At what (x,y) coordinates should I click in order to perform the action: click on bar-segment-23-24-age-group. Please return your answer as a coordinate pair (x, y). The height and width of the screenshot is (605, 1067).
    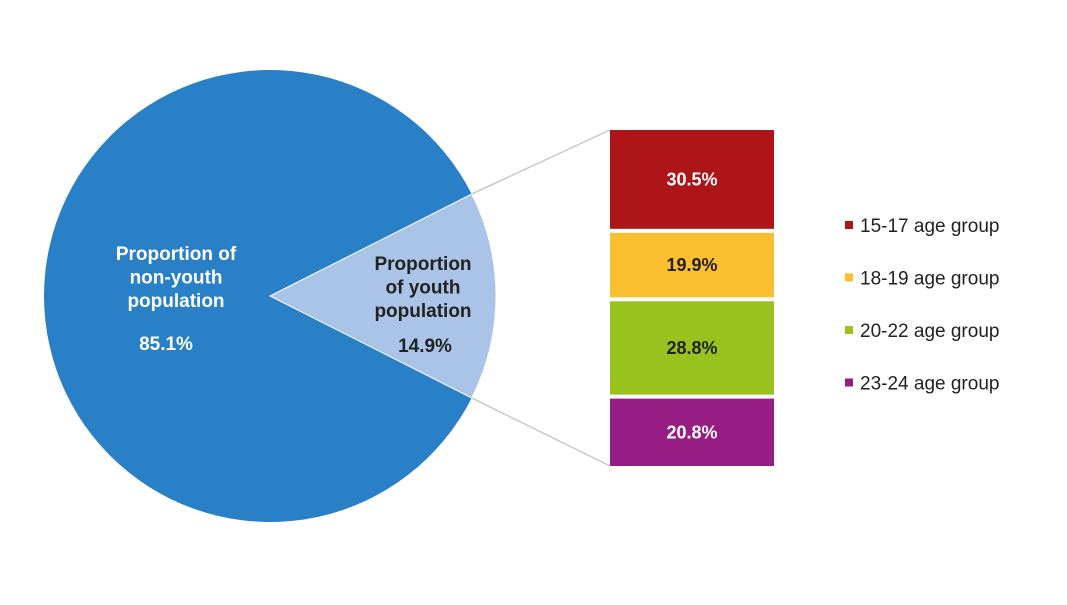
    Looking at the image, I should click on (692, 432).